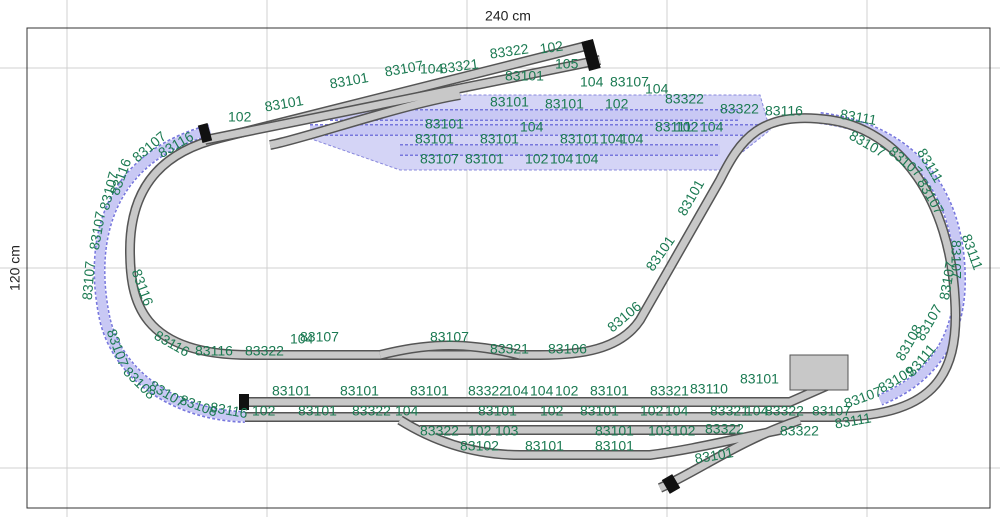 The height and width of the screenshot is (517, 1000). What do you see at coordinates (709, 389) in the screenshot?
I see `part-label: 83110` at bounding box center [709, 389].